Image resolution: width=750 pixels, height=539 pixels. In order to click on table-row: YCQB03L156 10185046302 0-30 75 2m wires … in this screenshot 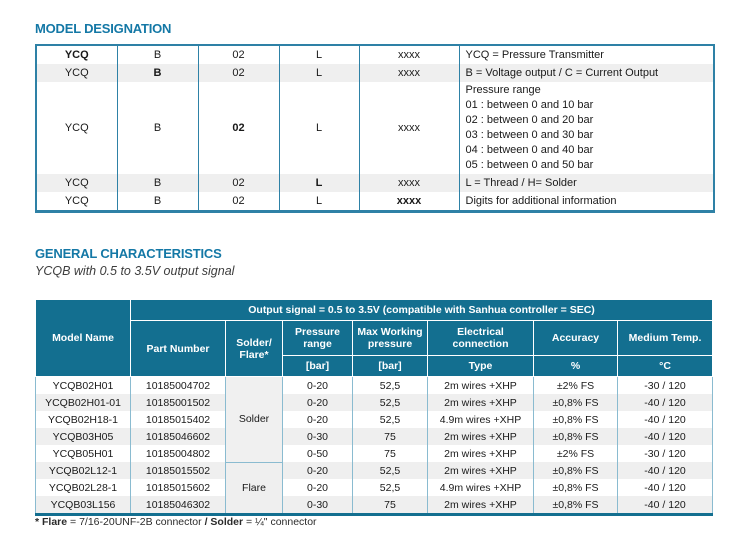, I will do `click(374, 505)`.